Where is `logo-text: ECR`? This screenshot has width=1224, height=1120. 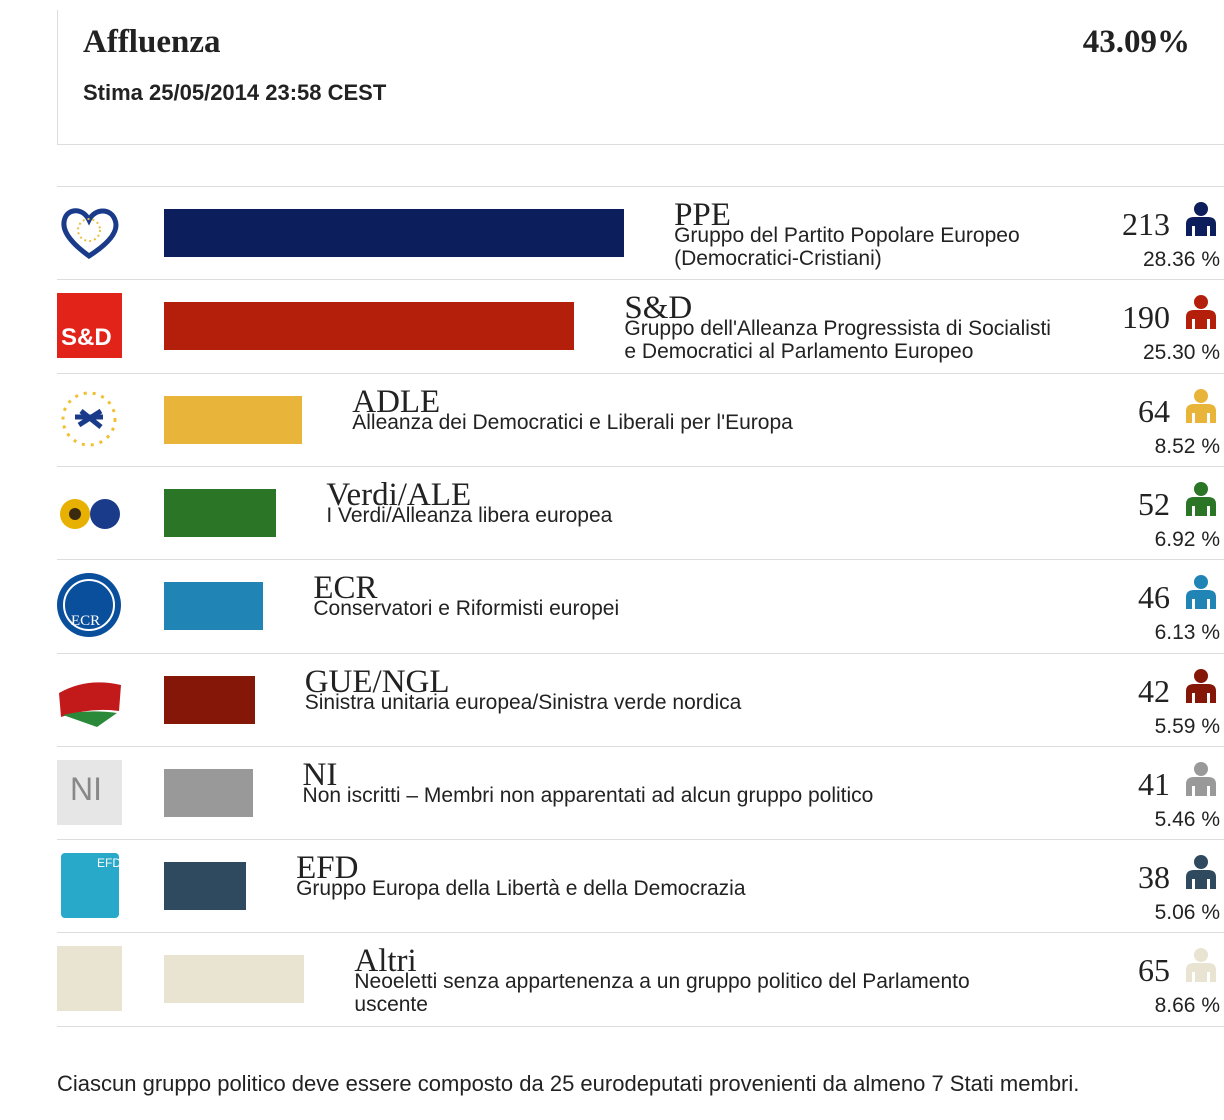 logo-text: ECR is located at coordinates (86, 621).